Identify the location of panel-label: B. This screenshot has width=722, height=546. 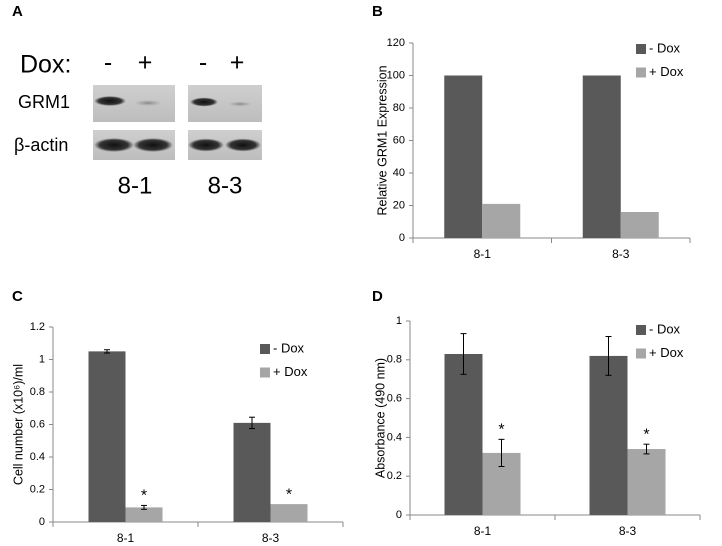
(377, 11).